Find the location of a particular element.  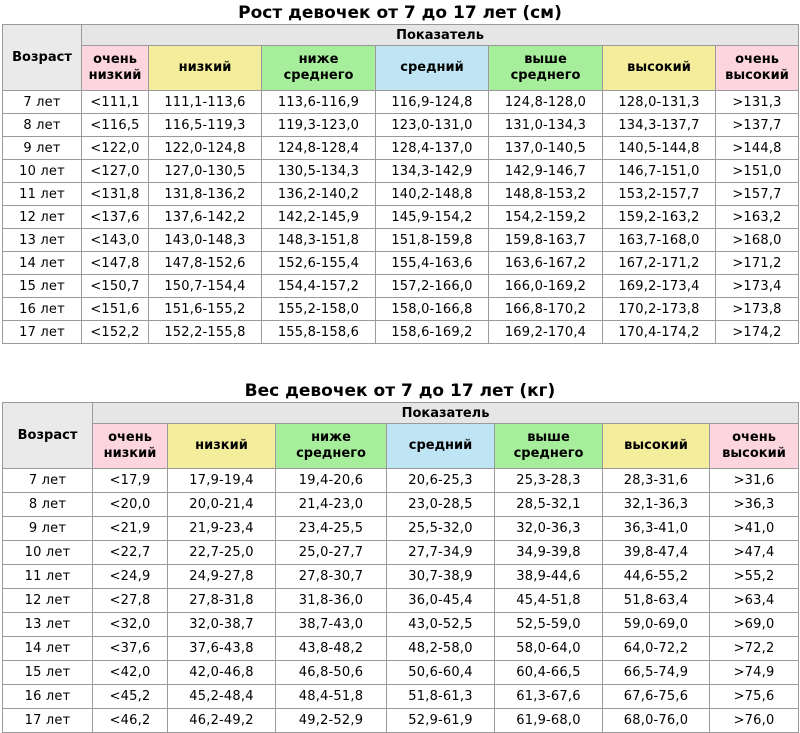

value-cell: 42,0-46,8 is located at coordinates (222, 673).